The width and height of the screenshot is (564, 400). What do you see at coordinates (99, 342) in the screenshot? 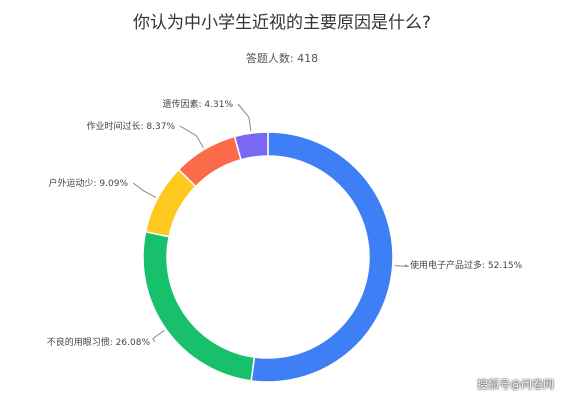
I see `slice-label-1: 不良的用眼习惯: 26.08%` at bounding box center [99, 342].